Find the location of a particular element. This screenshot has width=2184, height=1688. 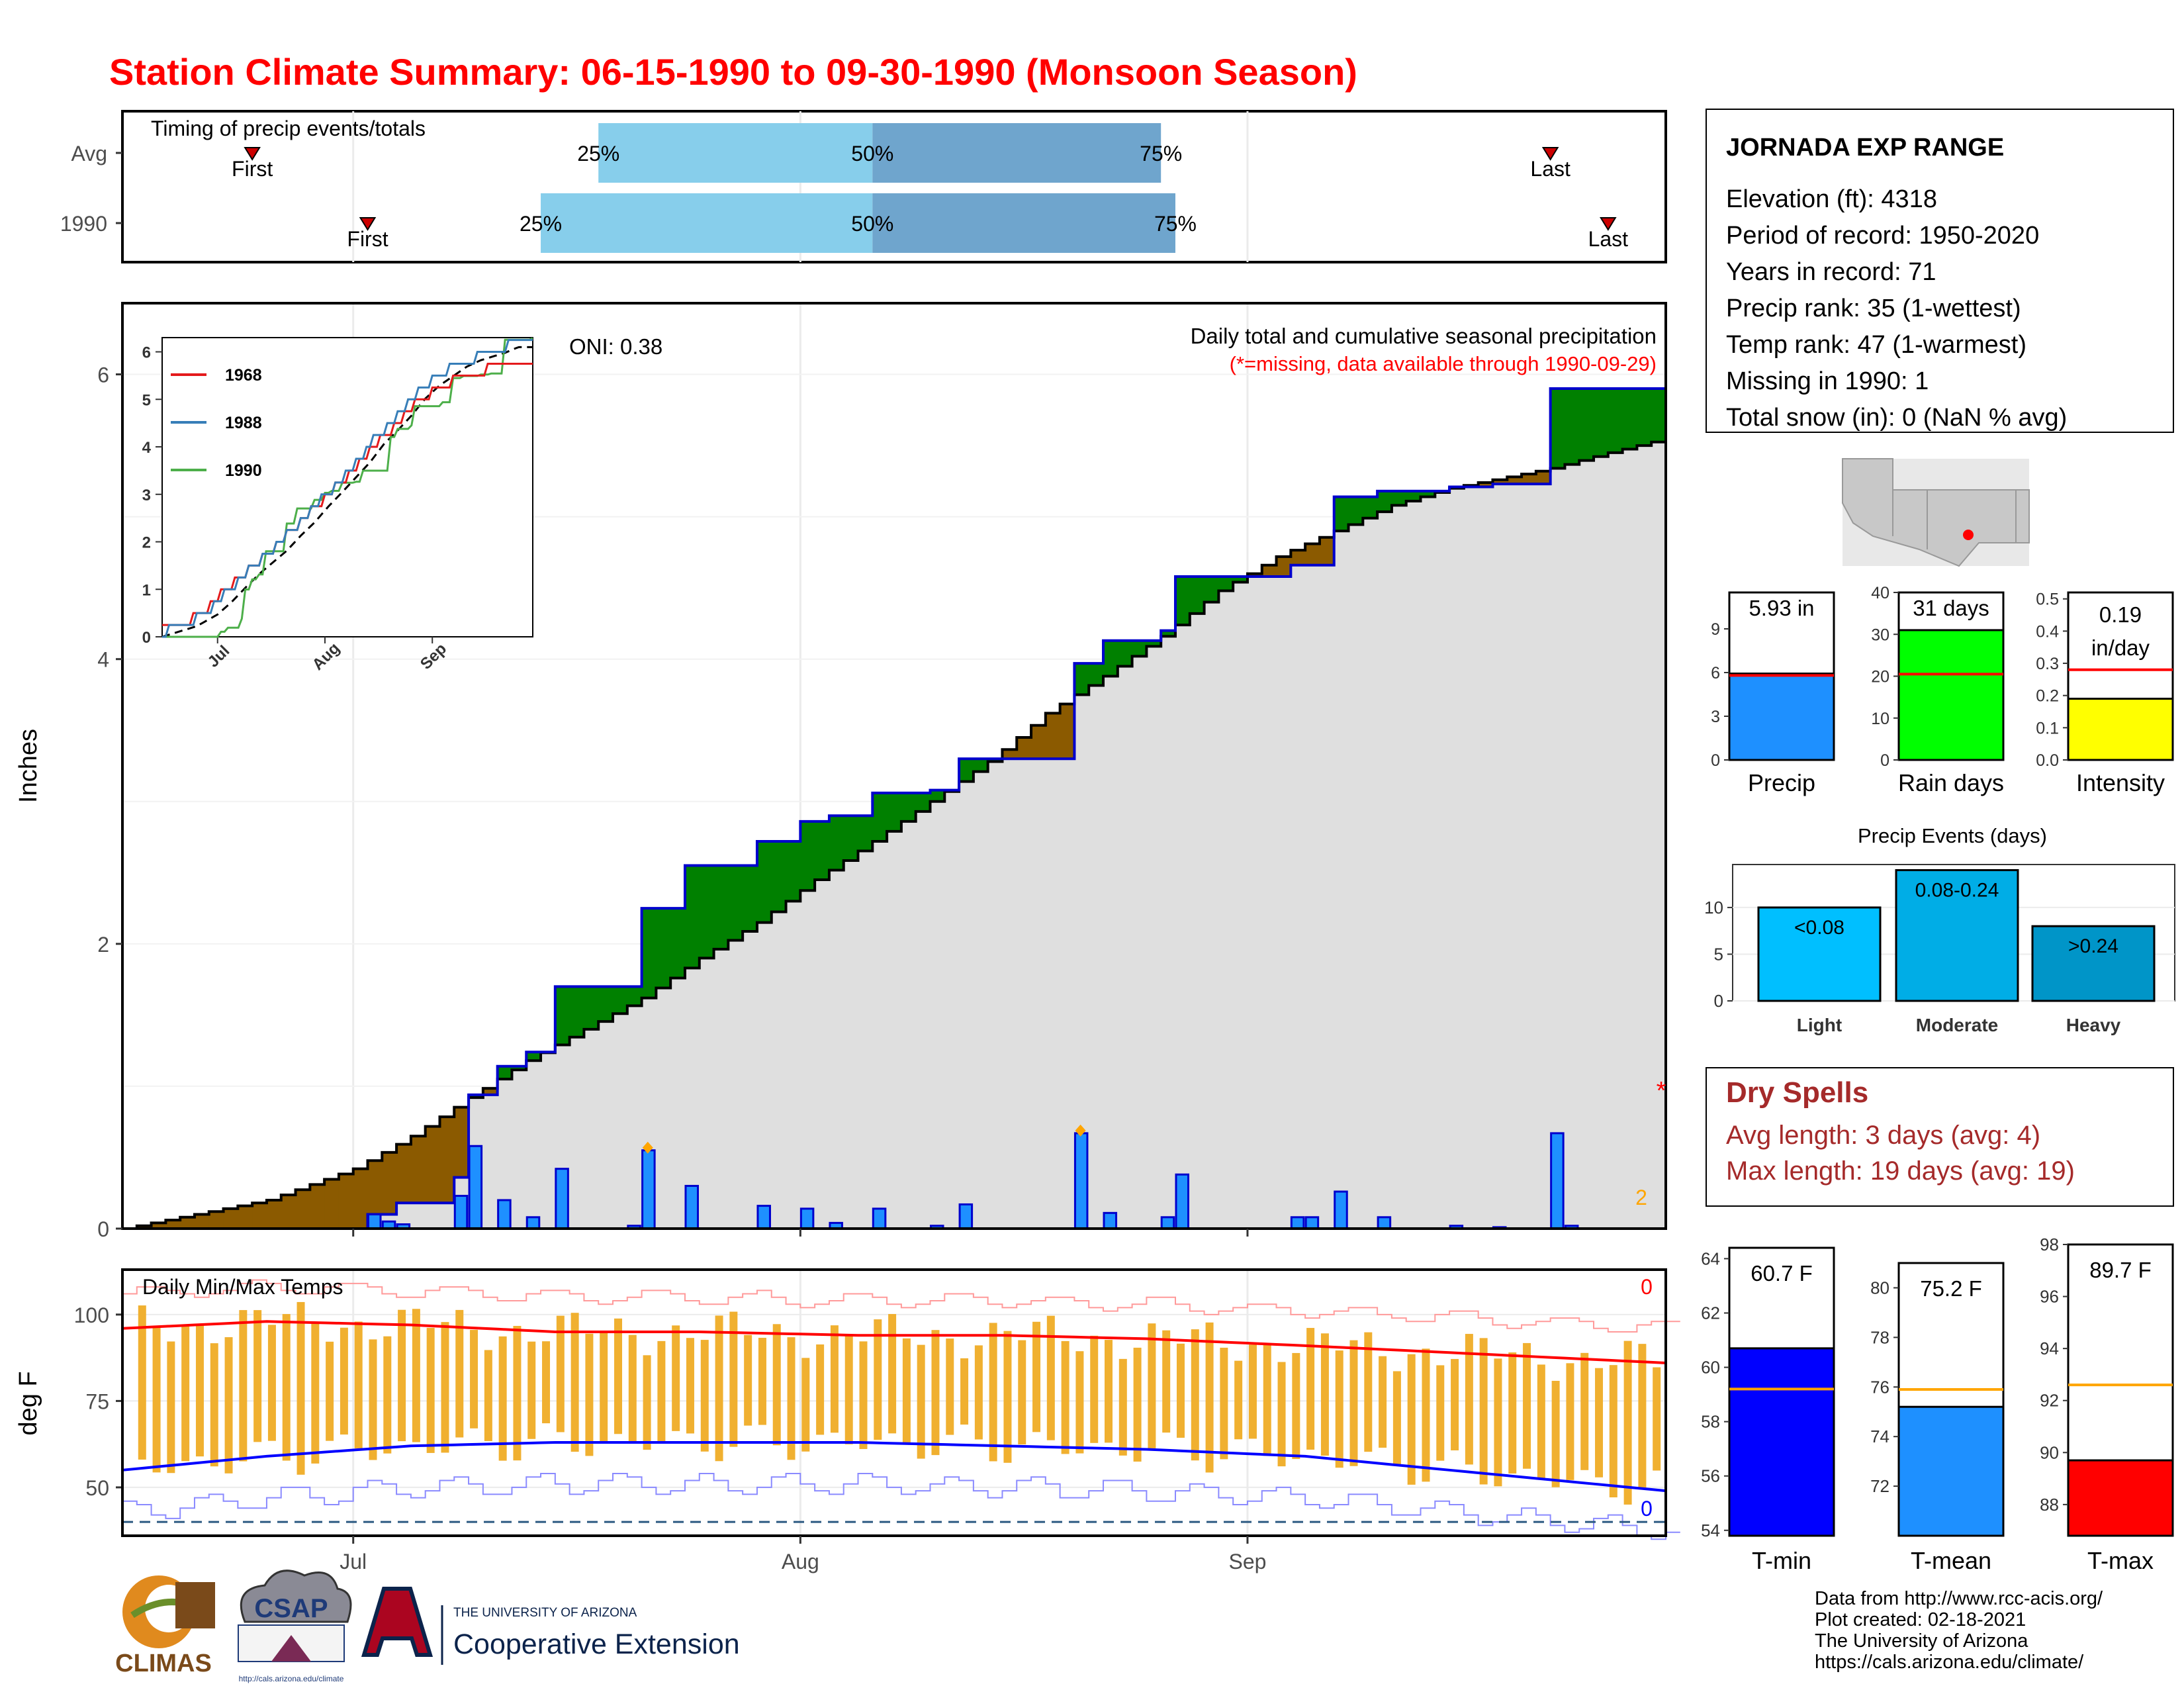

q50-label: 50% is located at coordinates (872, 224).